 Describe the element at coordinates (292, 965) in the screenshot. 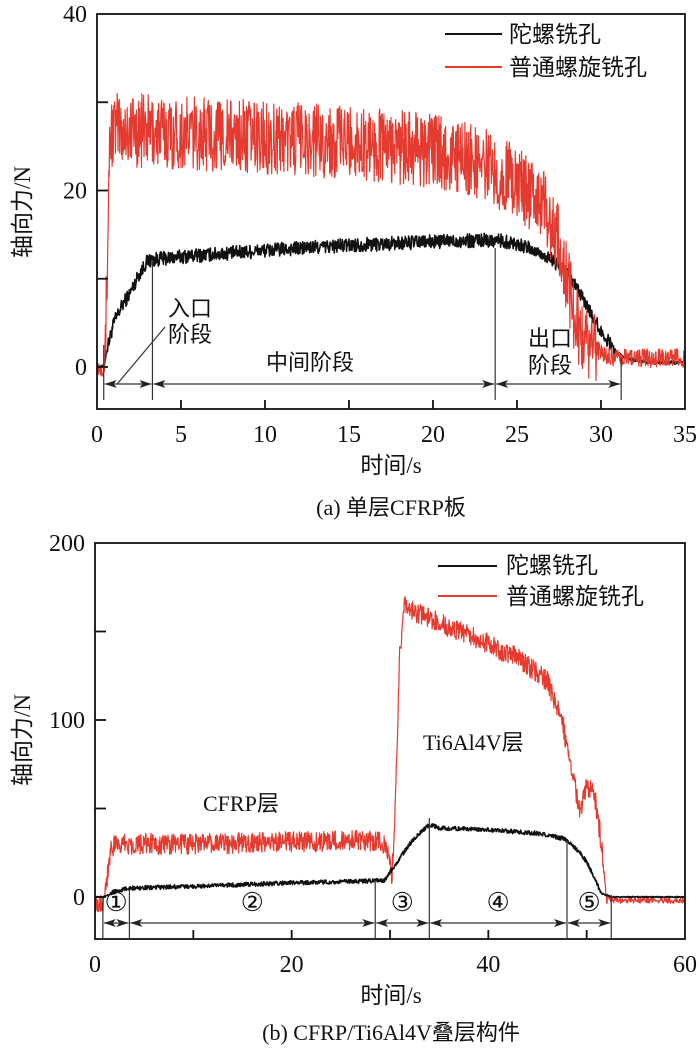

I see `panel-b-xtick-label: 20` at that location.